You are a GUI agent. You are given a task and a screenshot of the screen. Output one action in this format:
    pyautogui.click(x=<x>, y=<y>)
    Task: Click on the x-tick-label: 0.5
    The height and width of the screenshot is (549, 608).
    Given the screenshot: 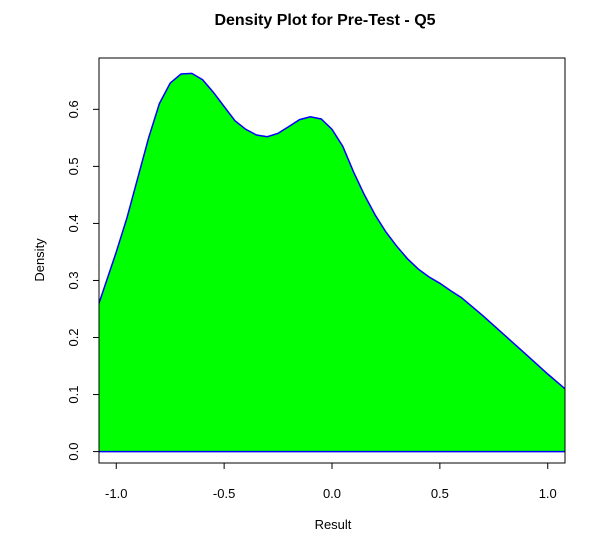 What is the action you would take?
    pyautogui.click(x=440, y=493)
    